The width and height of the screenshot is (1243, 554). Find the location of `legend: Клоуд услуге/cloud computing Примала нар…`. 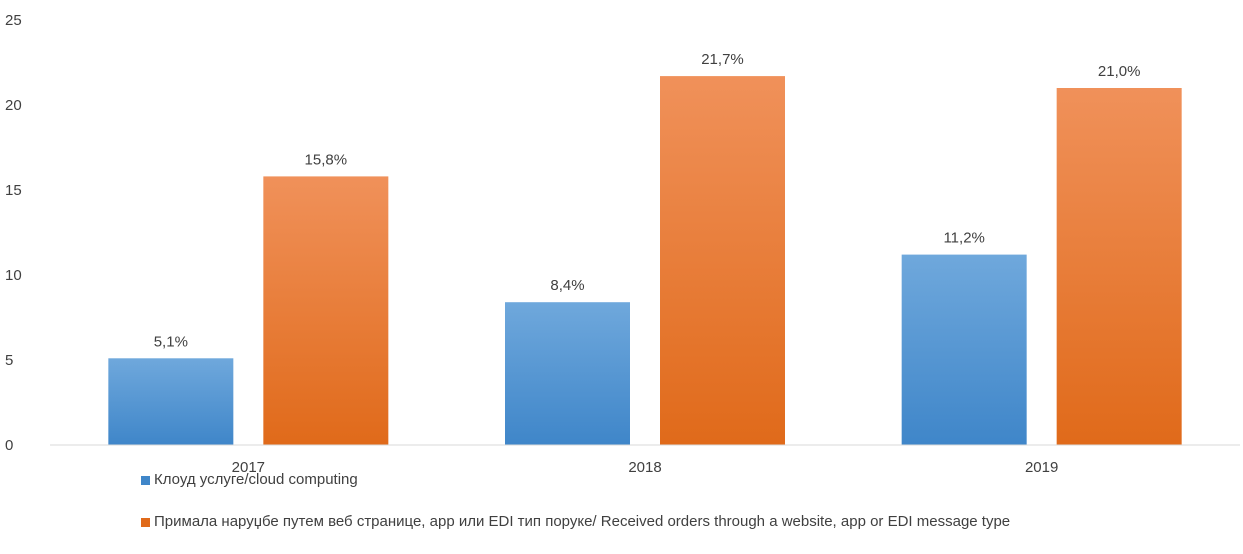

legend: Клоуд услуге/cloud computing Примала нар… is located at coordinates (641, 512).